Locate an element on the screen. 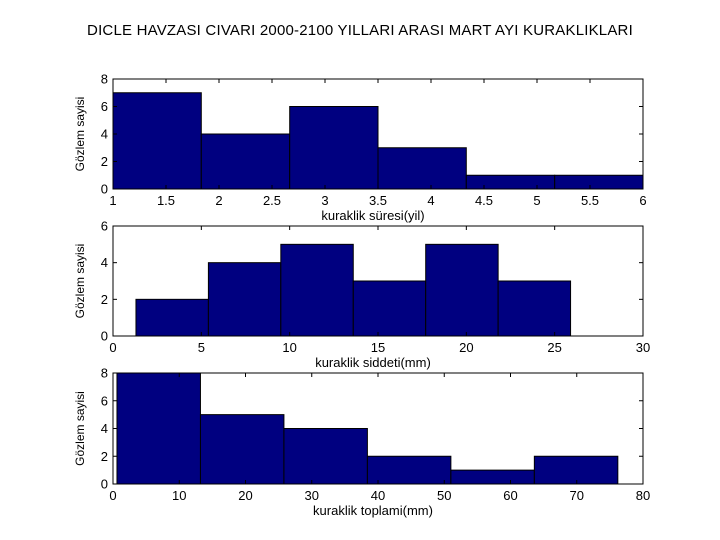 The height and width of the screenshot is (540, 720). x-axis-label: kuraklik süresi(yil) is located at coordinates (372, 215).